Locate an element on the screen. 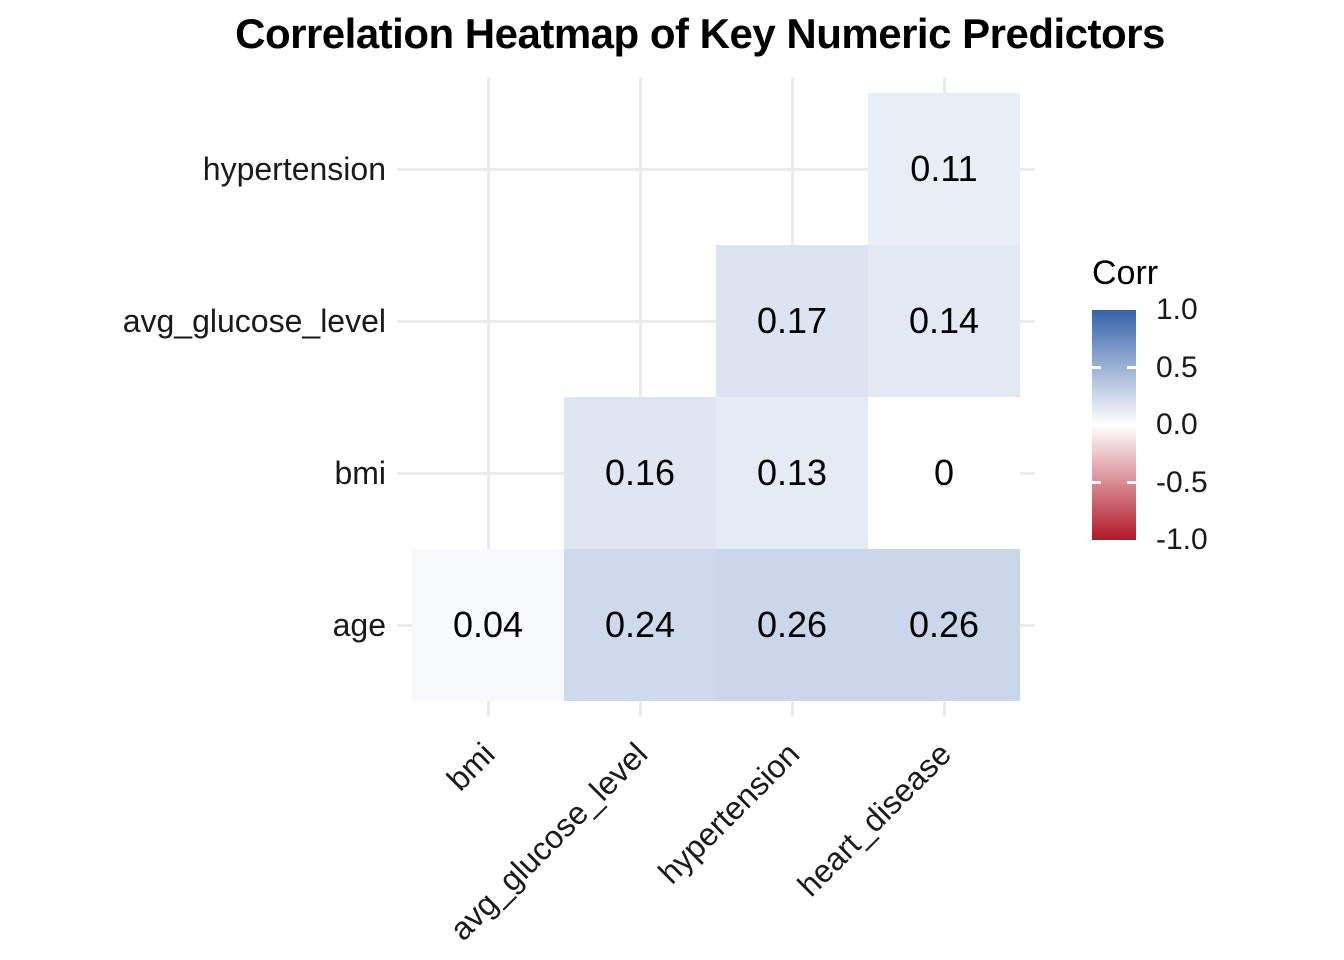 Image resolution: width=1344 pixels, height=960 pixels. y-axis-label-bmi: bmi is located at coordinates (360, 473).